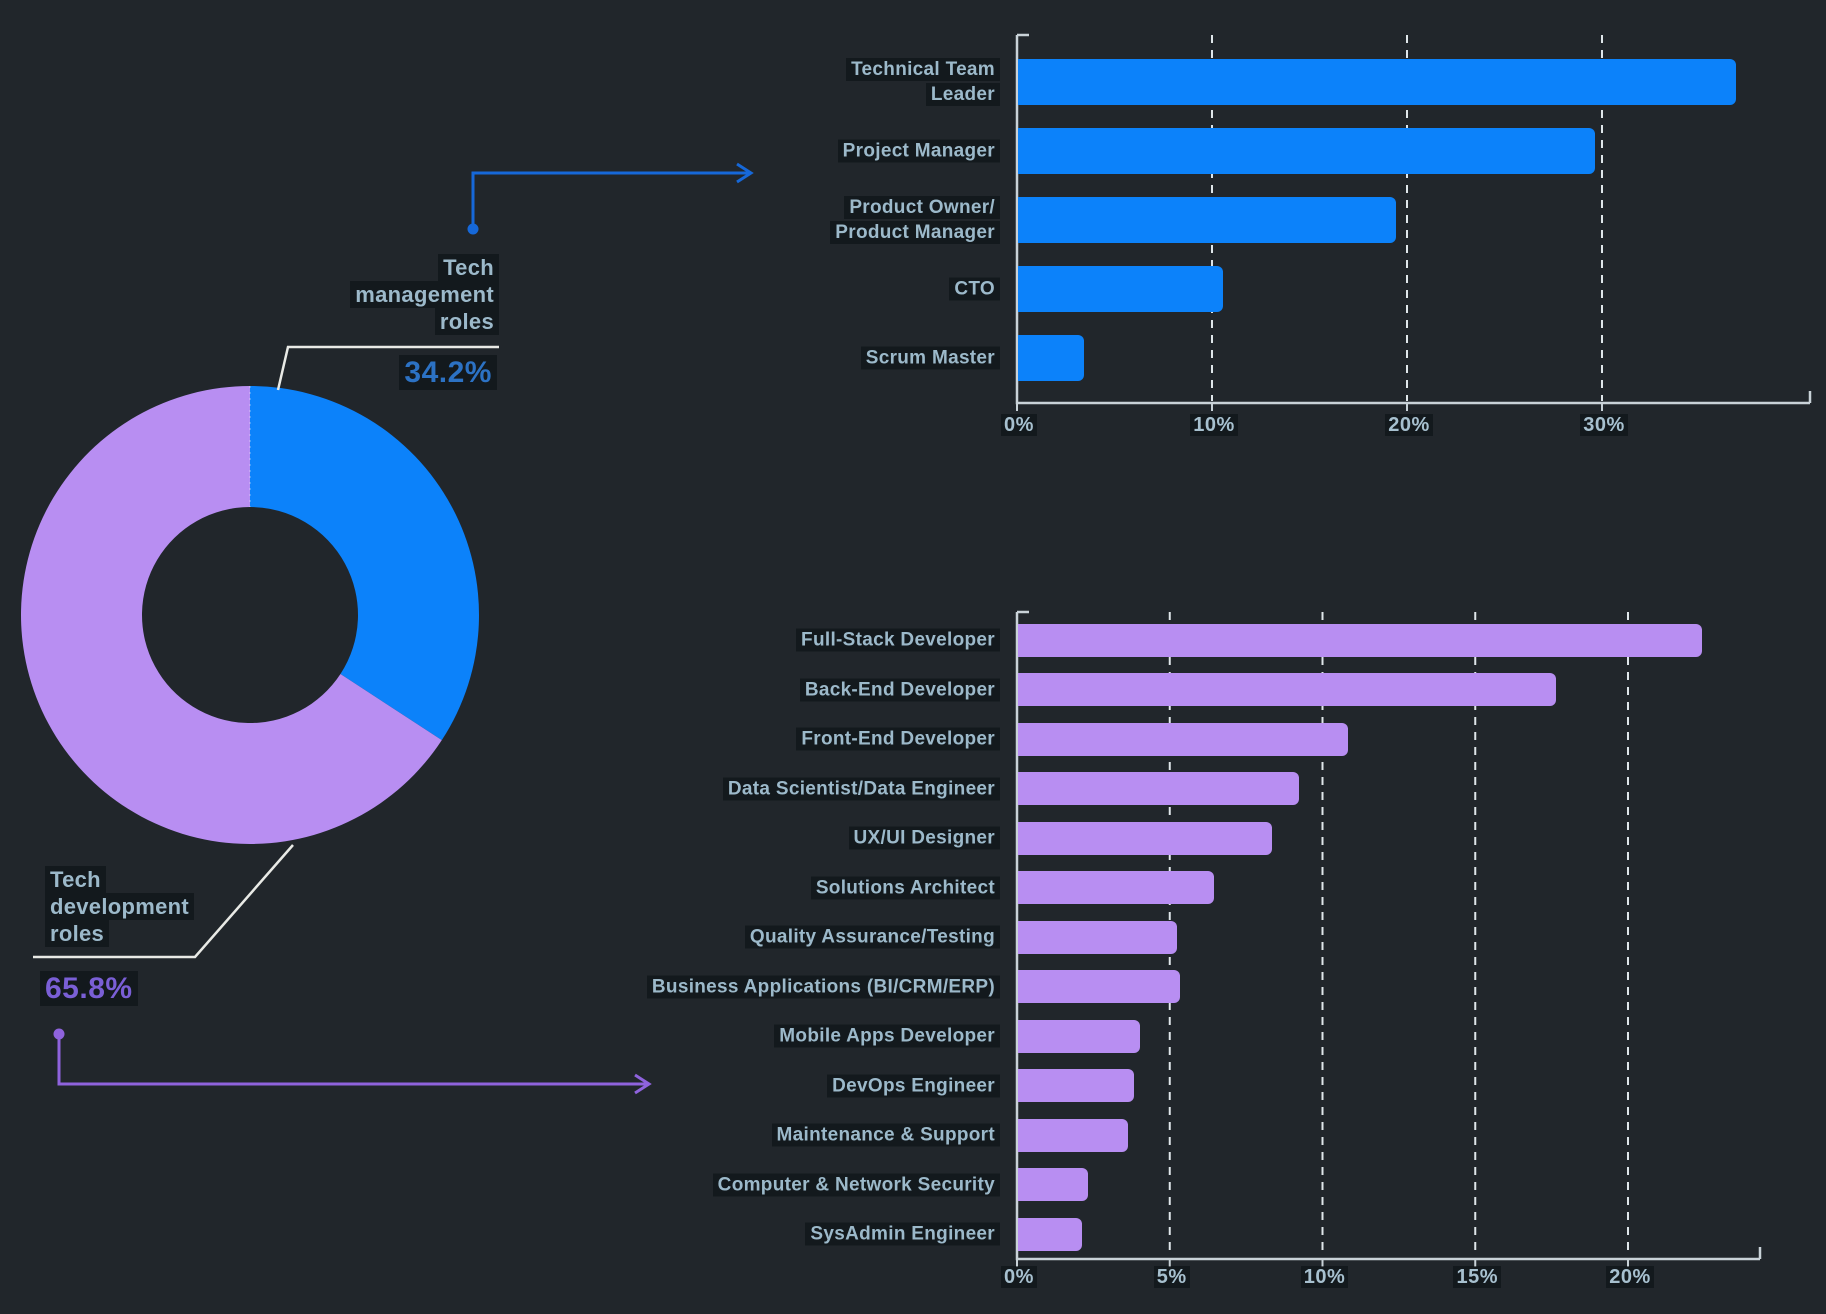 Image resolution: width=1826 pixels, height=1314 pixels. I want to click on bar-label-text: Product Owner/ Product Manager, so click(915, 220).